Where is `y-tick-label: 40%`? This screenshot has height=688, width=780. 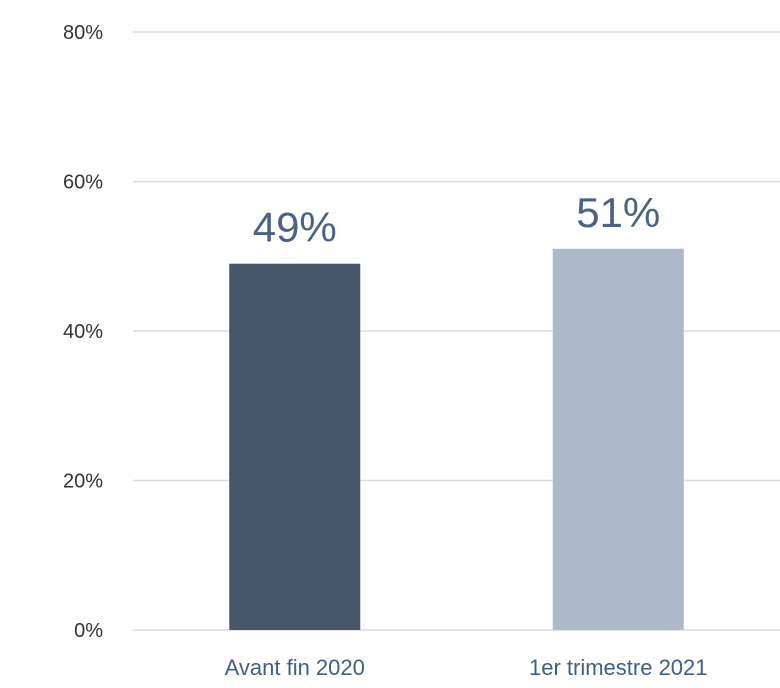
y-tick-label: 40% is located at coordinates (83, 332).